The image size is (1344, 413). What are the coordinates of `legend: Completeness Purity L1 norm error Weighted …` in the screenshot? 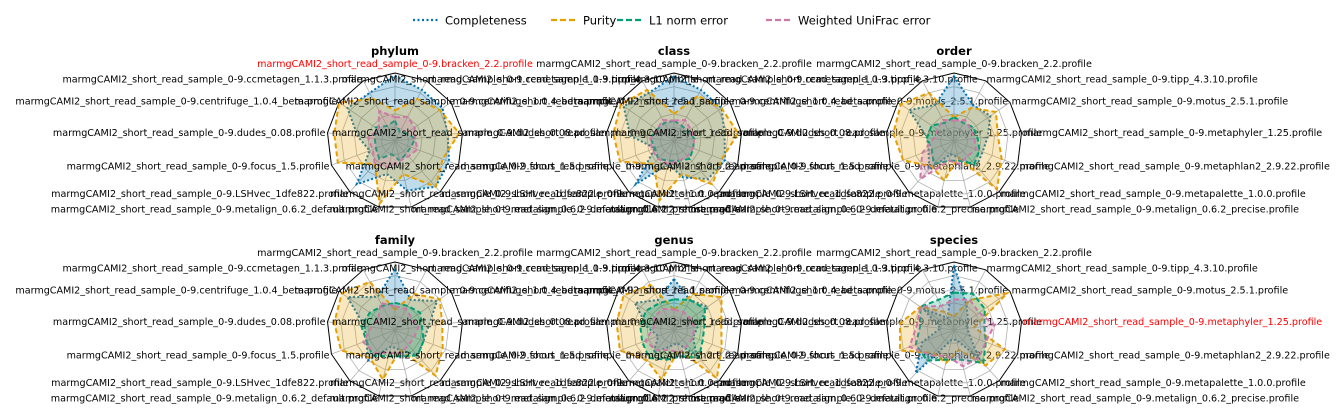 It's located at (672, 21).